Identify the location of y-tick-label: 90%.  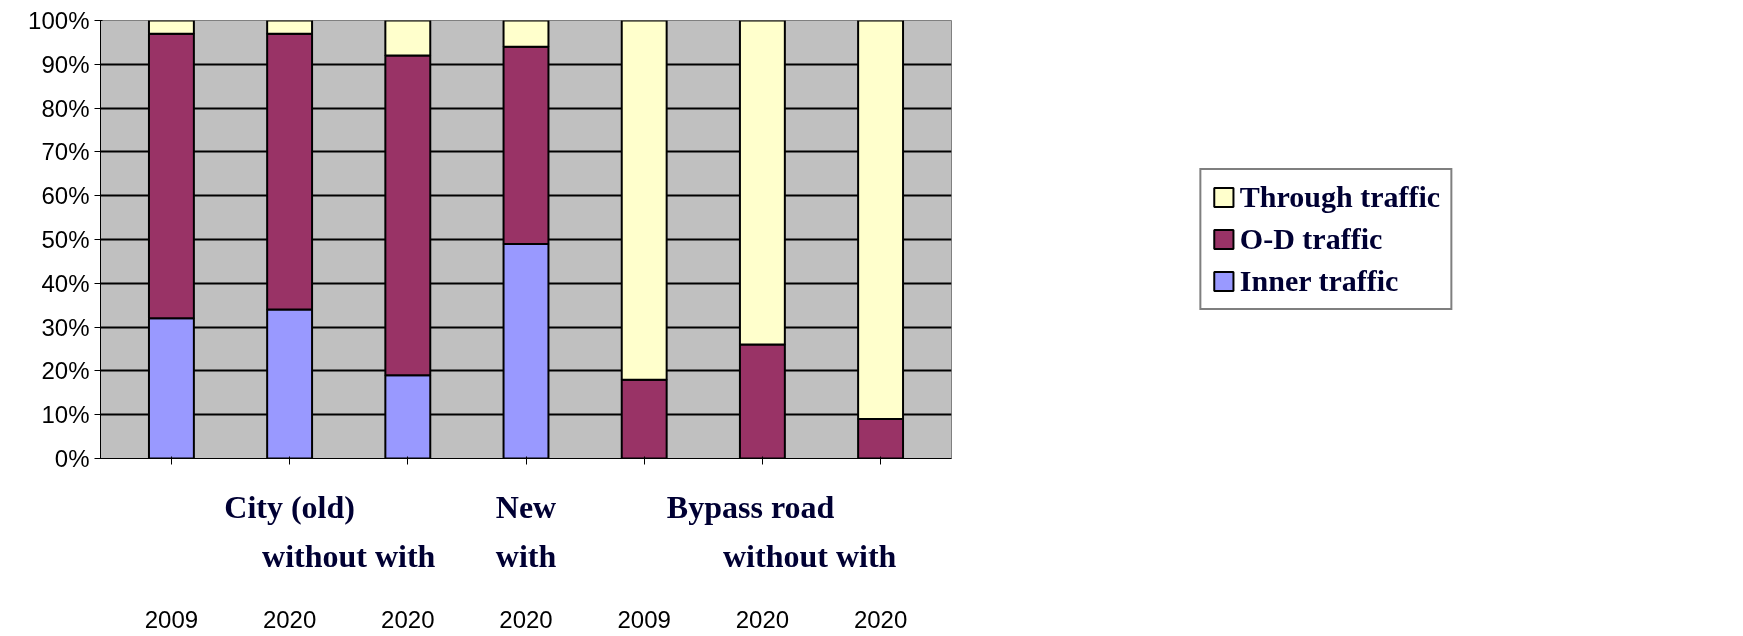
(65, 64).